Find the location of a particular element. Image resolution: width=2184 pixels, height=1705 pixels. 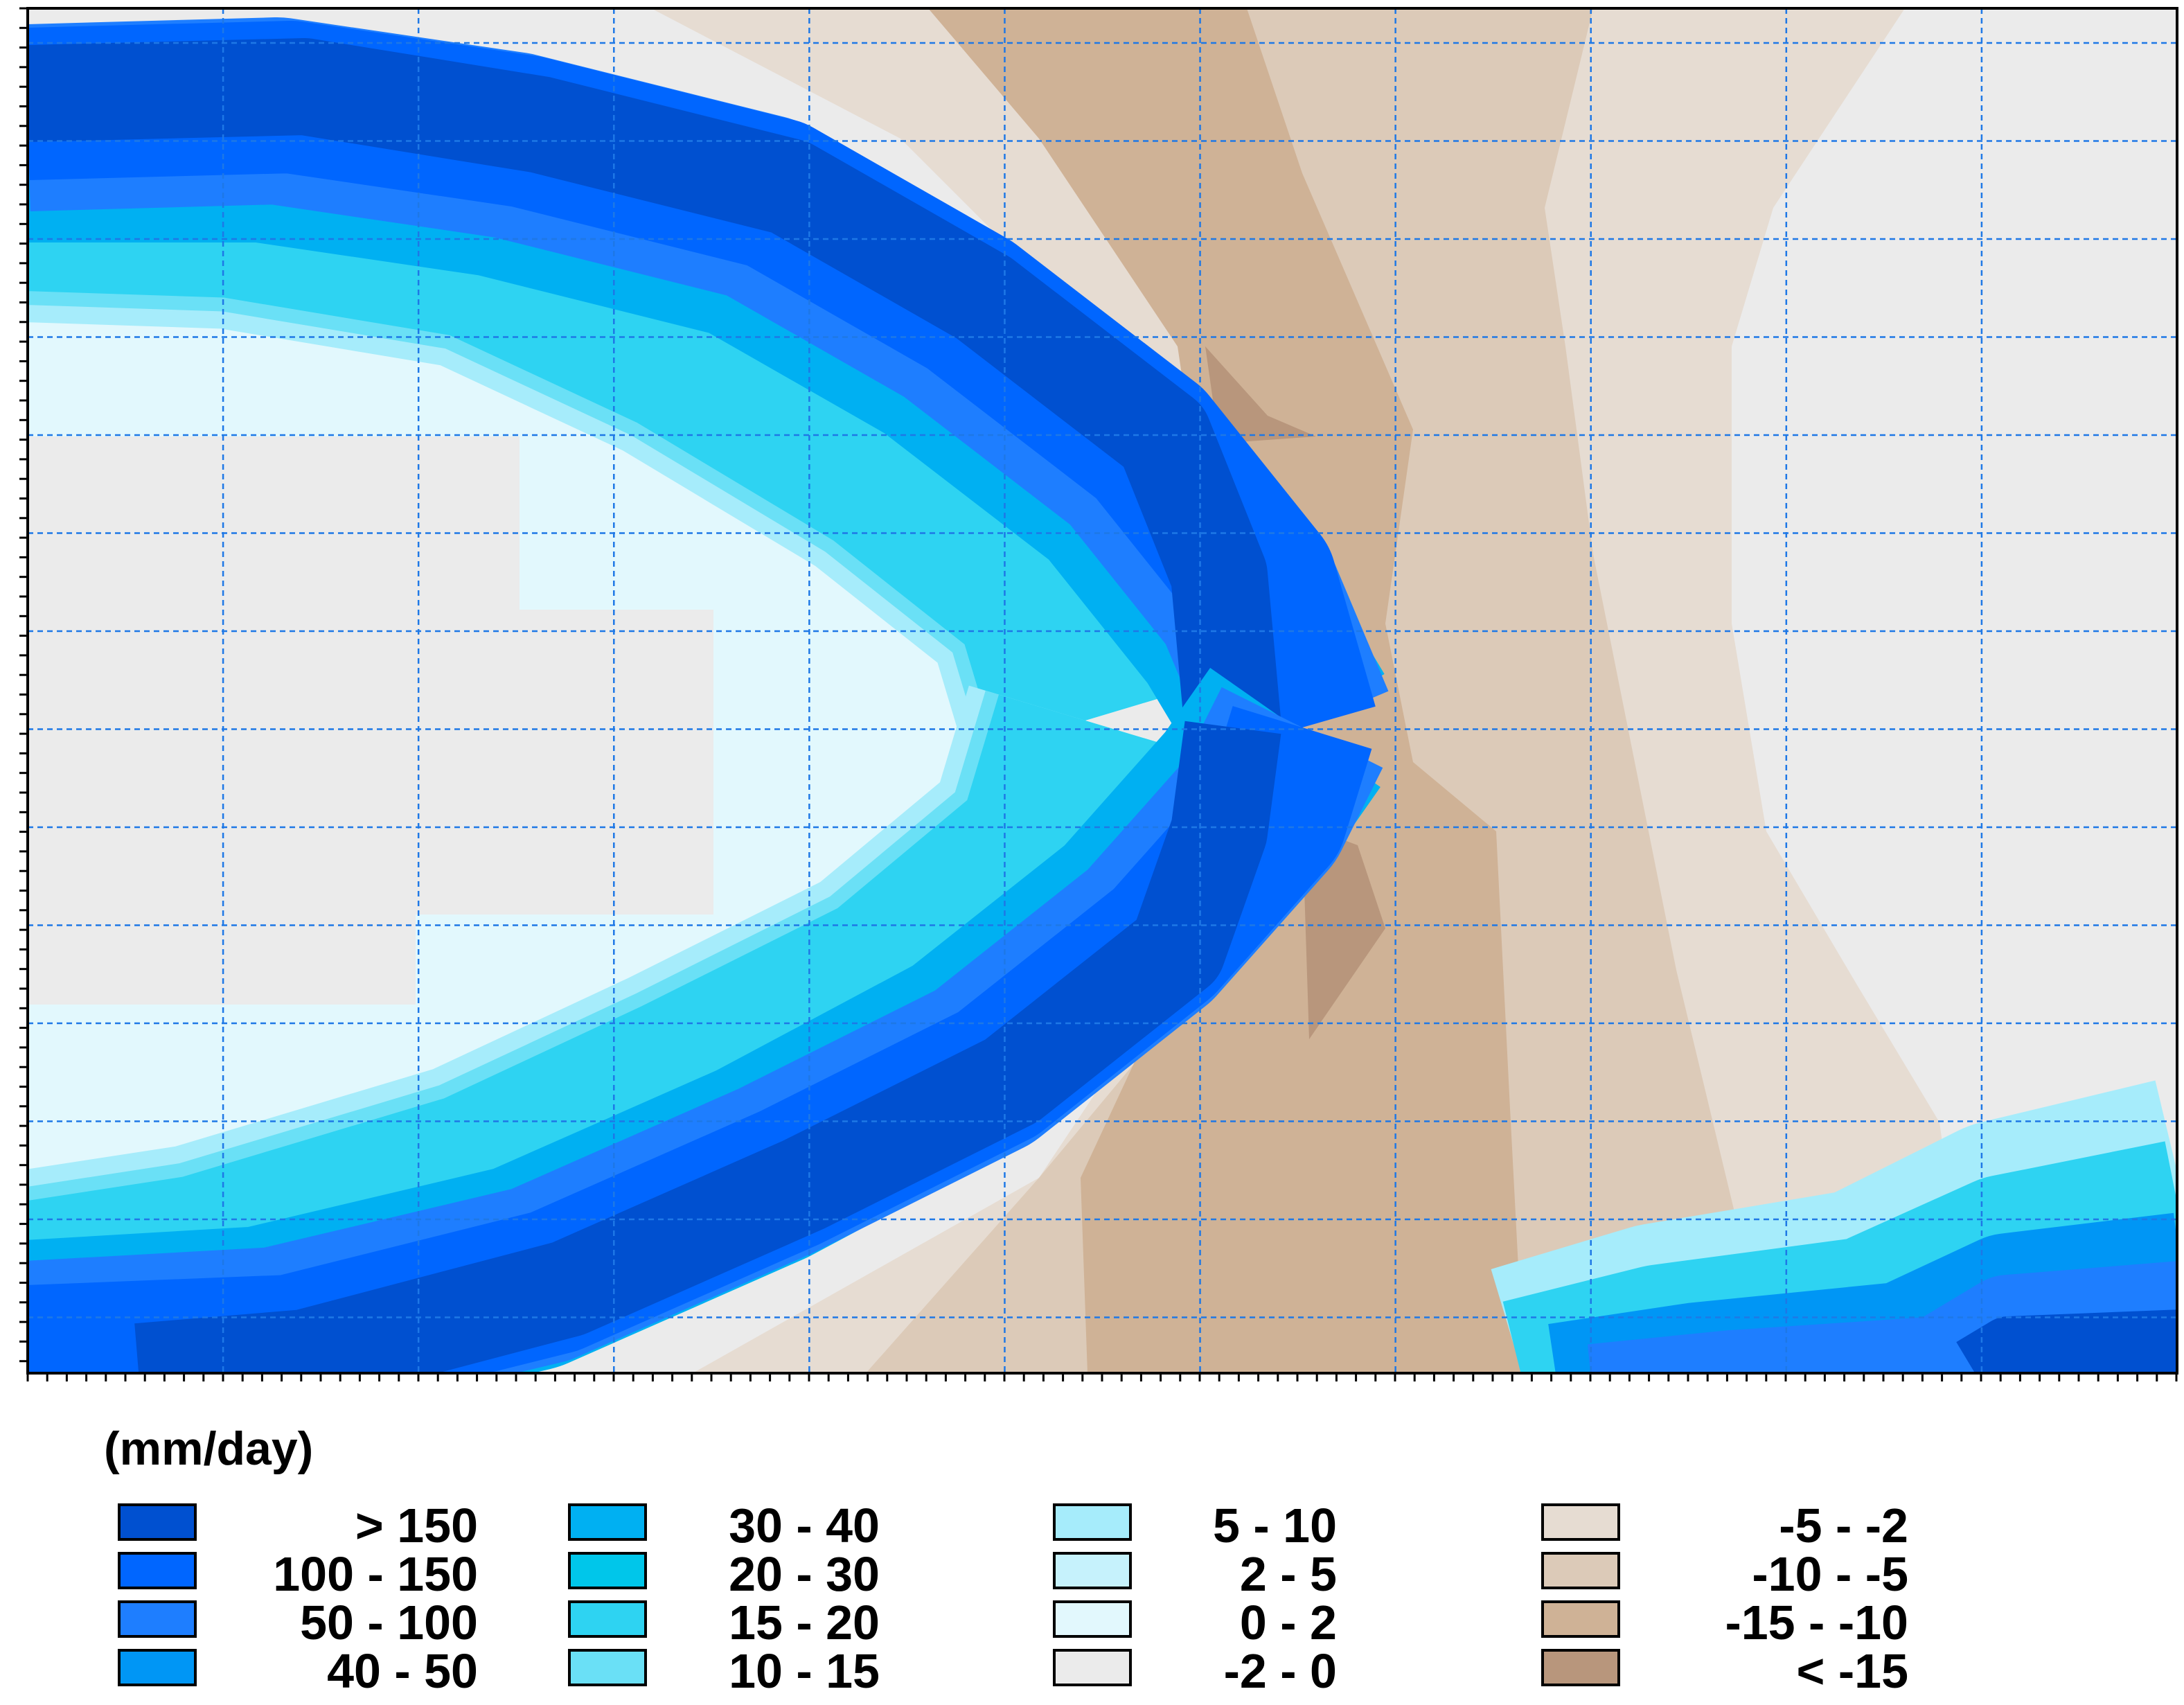

legend-item: 15 - 20 is located at coordinates (724, 1623).